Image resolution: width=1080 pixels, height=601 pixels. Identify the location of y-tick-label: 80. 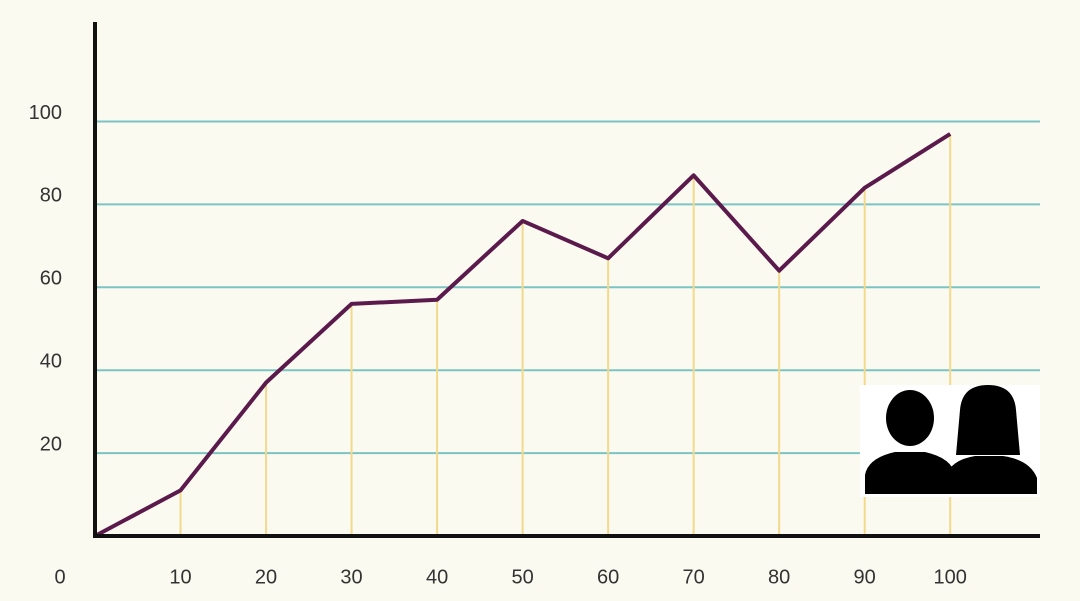
(51, 196).